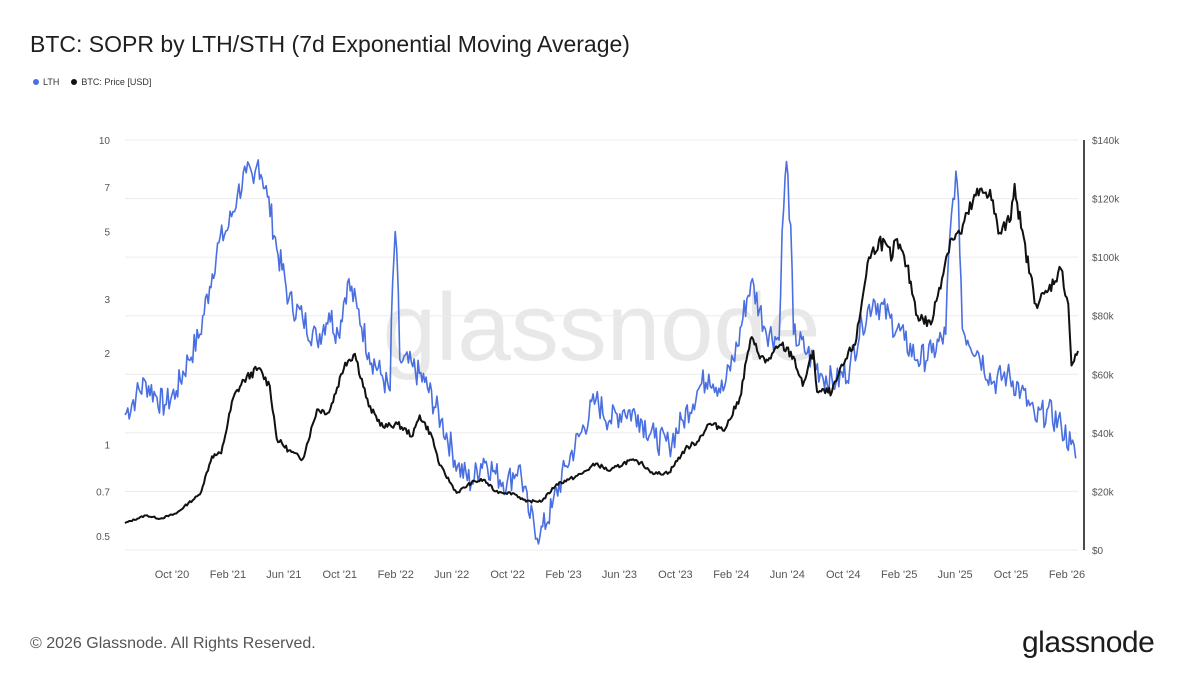 The height and width of the screenshot is (677, 1200). What do you see at coordinates (1106, 258) in the screenshot?
I see `y-right-tick-label: $100k` at bounding box center [1106, 258].